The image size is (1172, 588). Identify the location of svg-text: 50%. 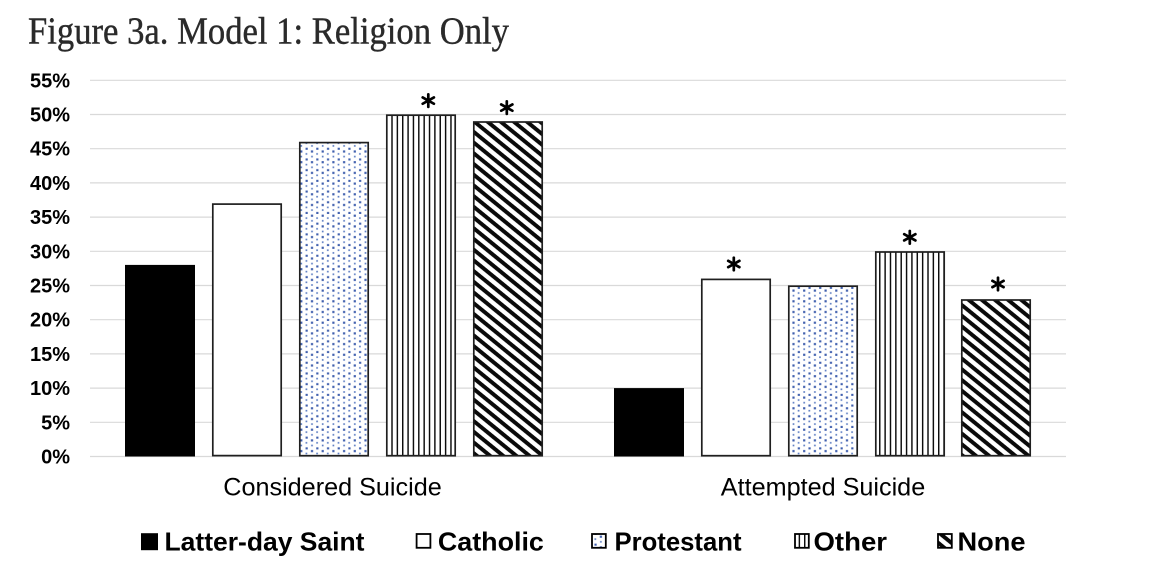
(50, 116).